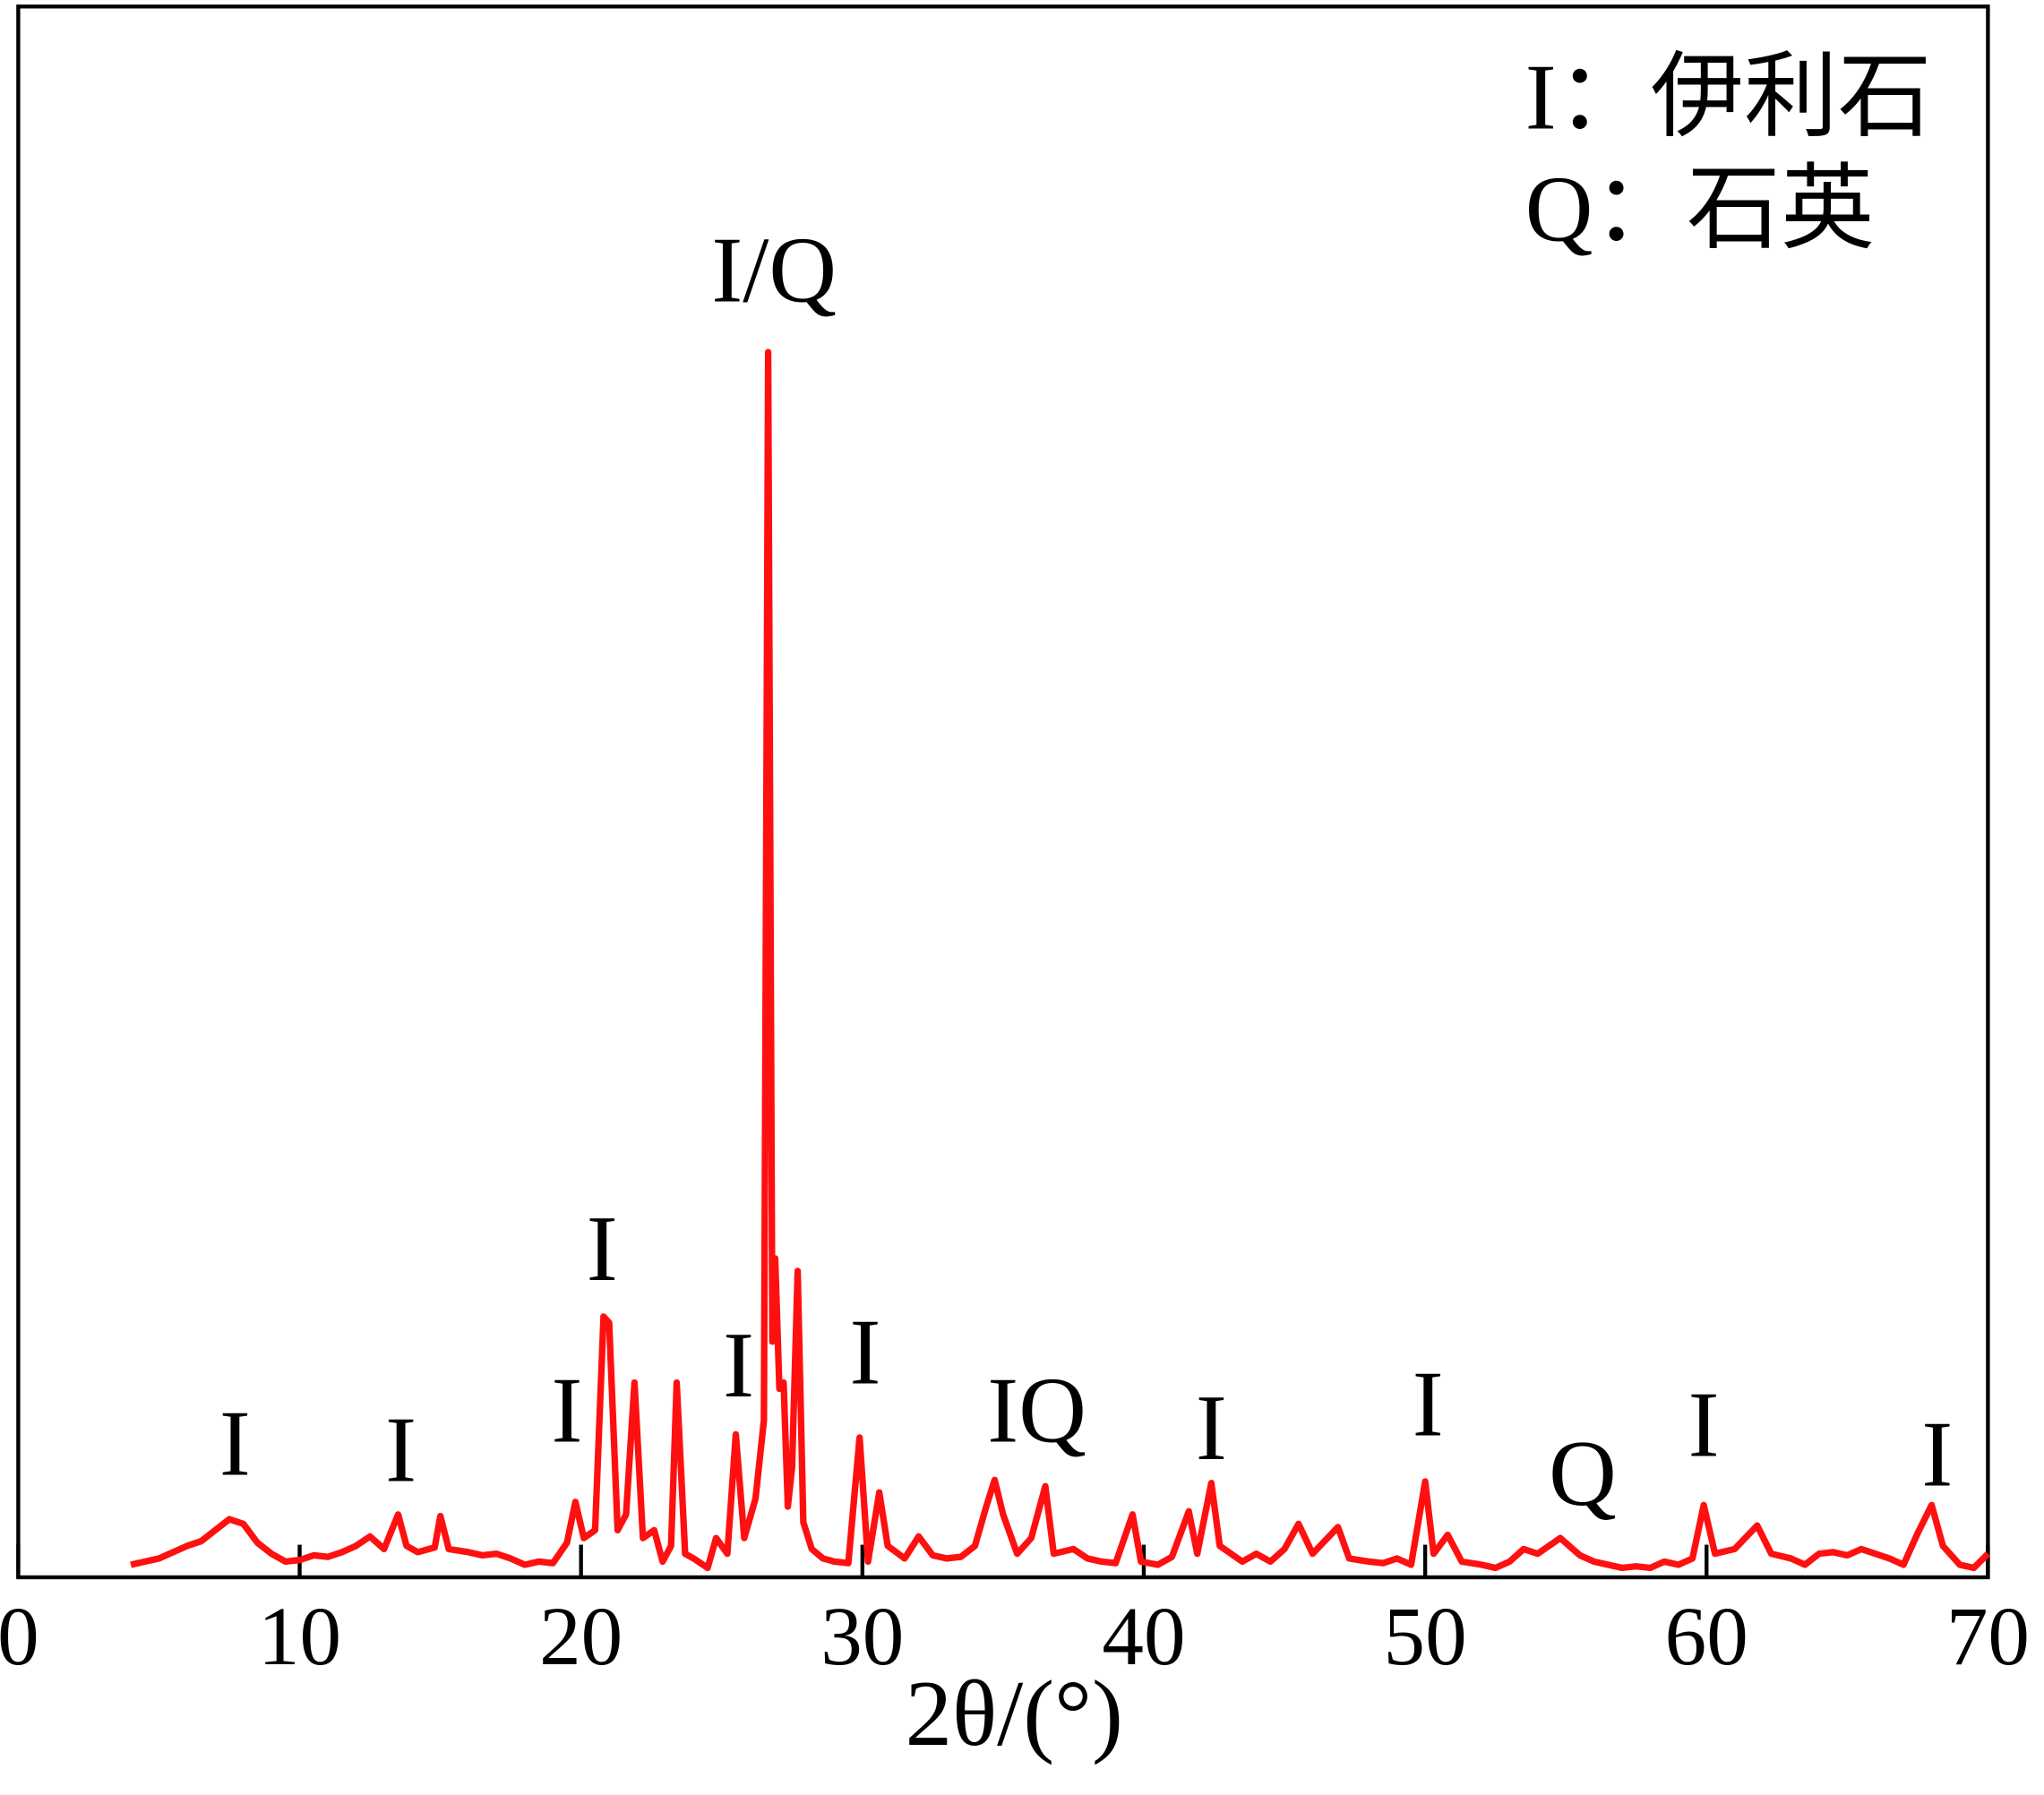 Image resolution: width=2044 pixels, height=1795 pixels. What do you see at coordinates (1706, 1637) in the screenshot?
I see `x-tick-label: 60` at bounding box center [1706, 1637].